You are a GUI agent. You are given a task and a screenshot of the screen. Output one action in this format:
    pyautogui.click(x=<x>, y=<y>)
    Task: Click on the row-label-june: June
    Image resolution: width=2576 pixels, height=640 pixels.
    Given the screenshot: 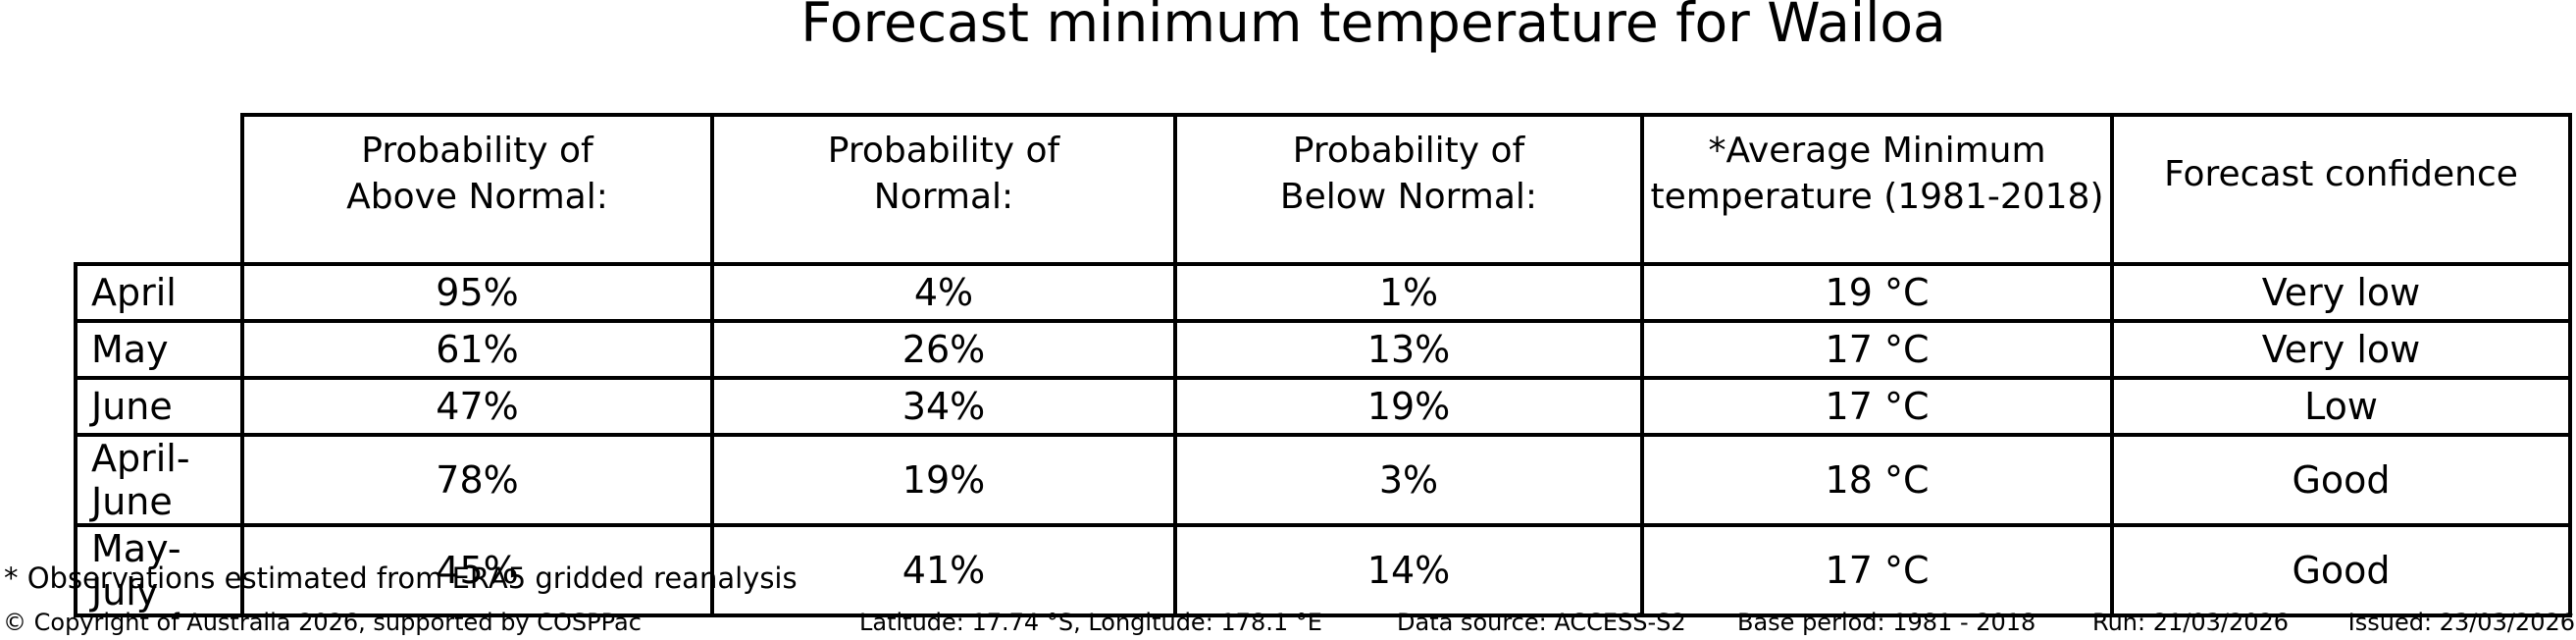 What is the action you would take?
    pyautogui.click(x=159, y=407)
    